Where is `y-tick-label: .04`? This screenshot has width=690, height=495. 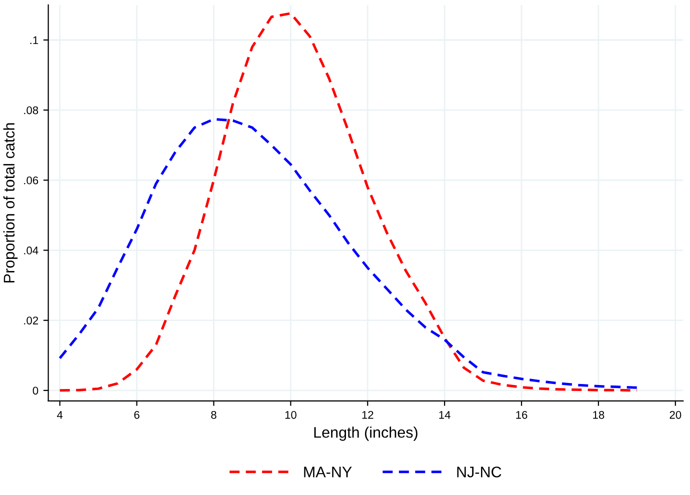
y-tick-label: .04 is located at coordinates (31, 250).